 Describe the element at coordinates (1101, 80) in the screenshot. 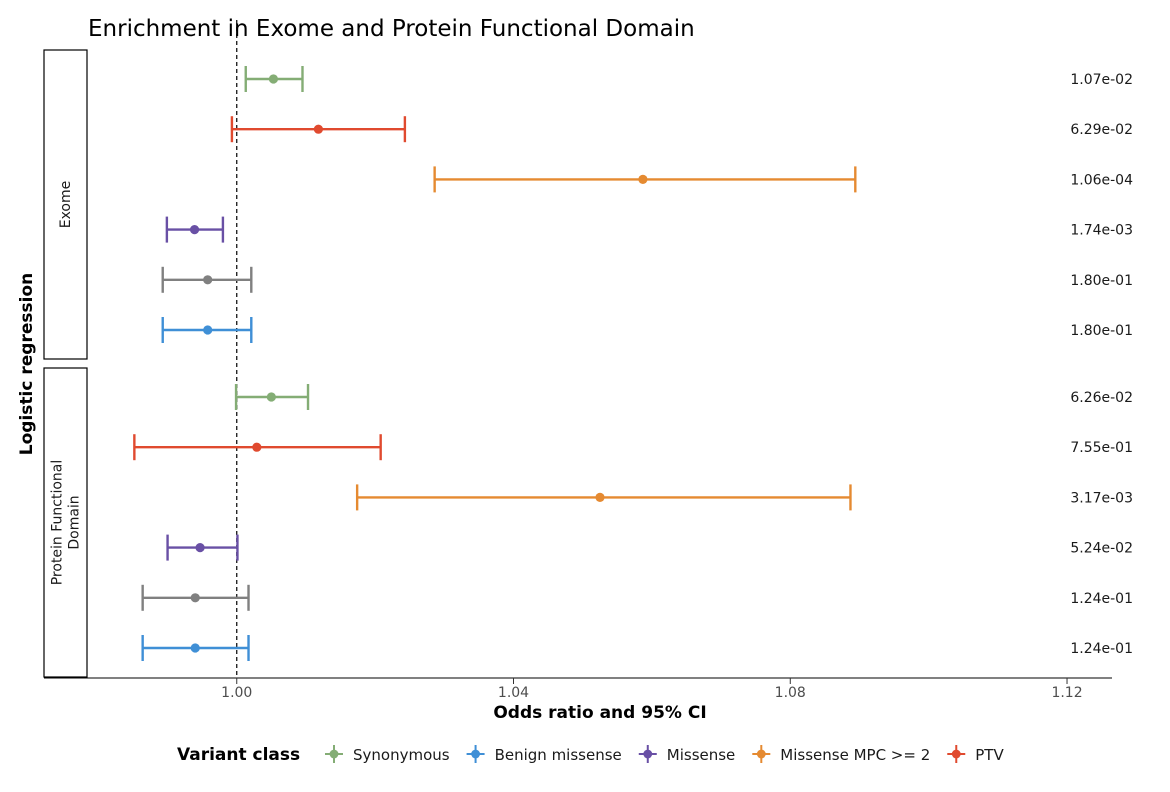

I see `p-value-label: 1.07e-02` at that location.